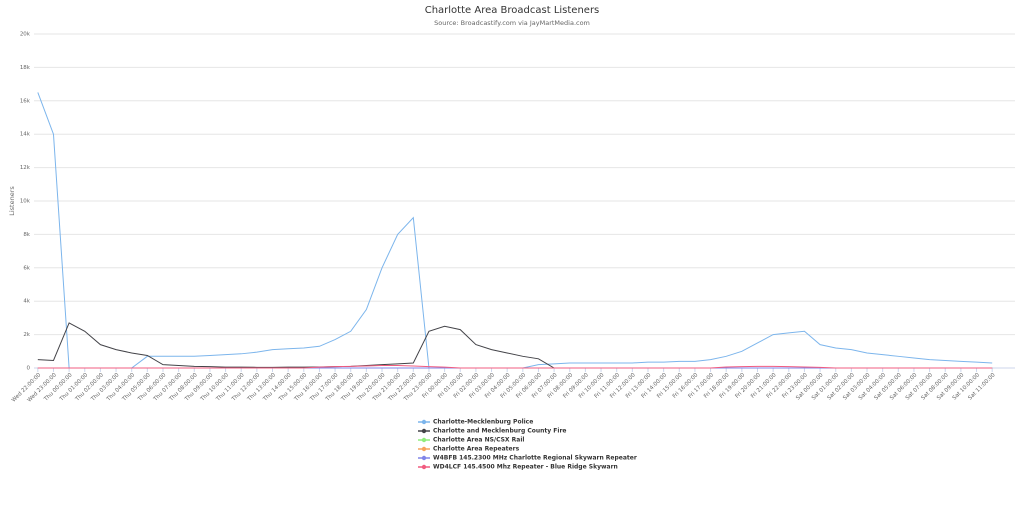 This screenshot has height=520, width=1024. Describe the element at coordinates (483, 422) in the screenshot. I see `legend-label: Charlotte-Mecklenburg Police` at that location.